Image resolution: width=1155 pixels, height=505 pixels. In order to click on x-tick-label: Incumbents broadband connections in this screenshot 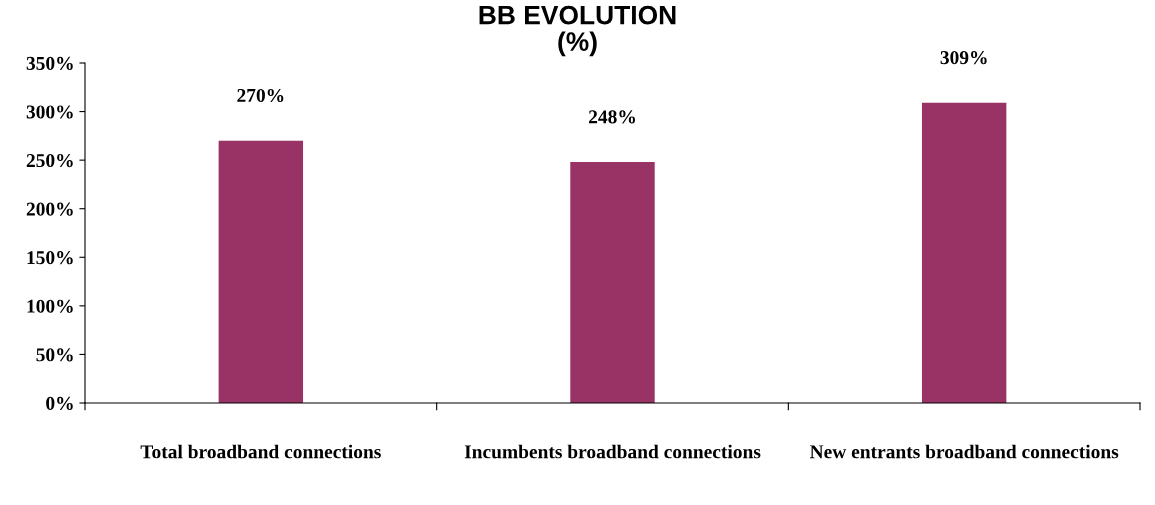, I will do `click(612, 451)`.